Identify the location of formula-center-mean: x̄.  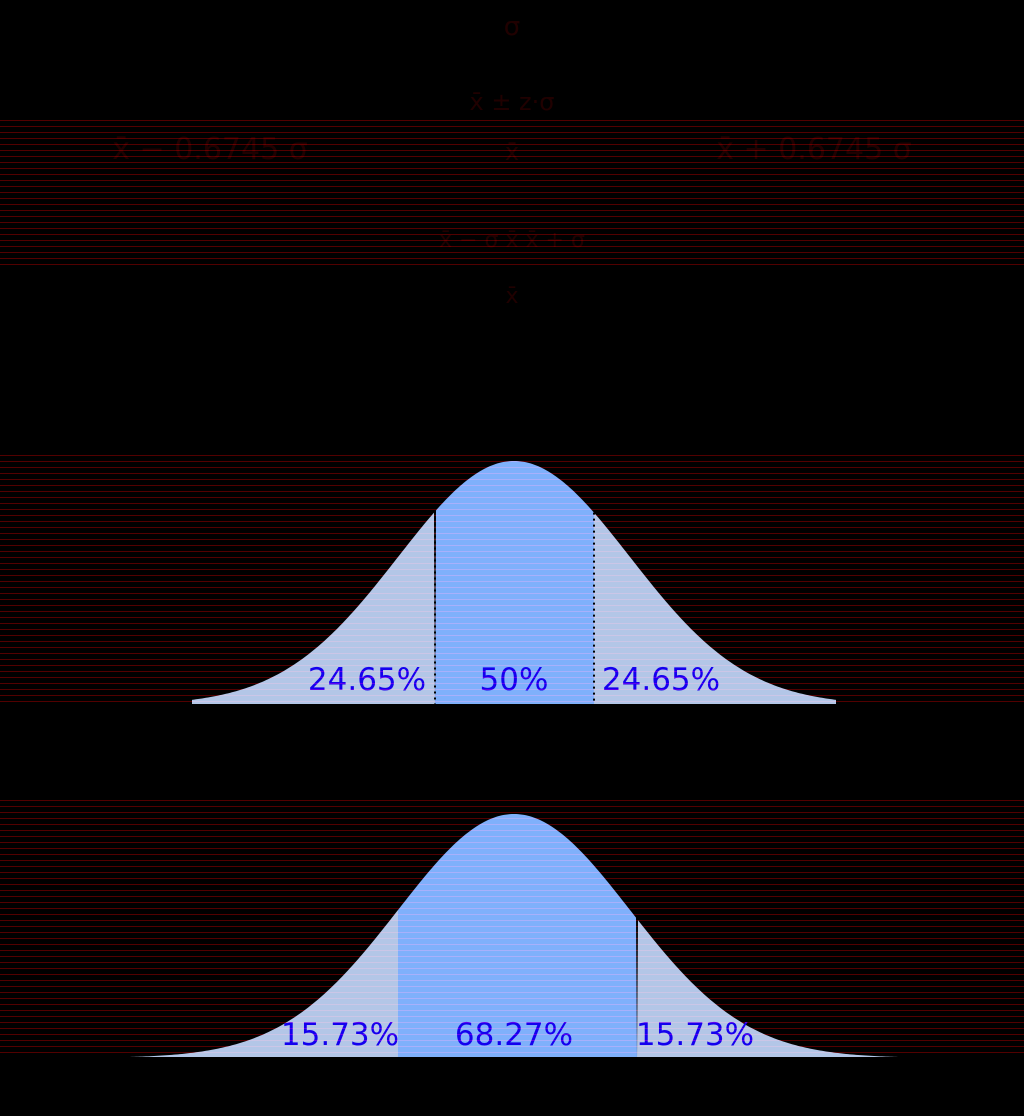
(512, 152).